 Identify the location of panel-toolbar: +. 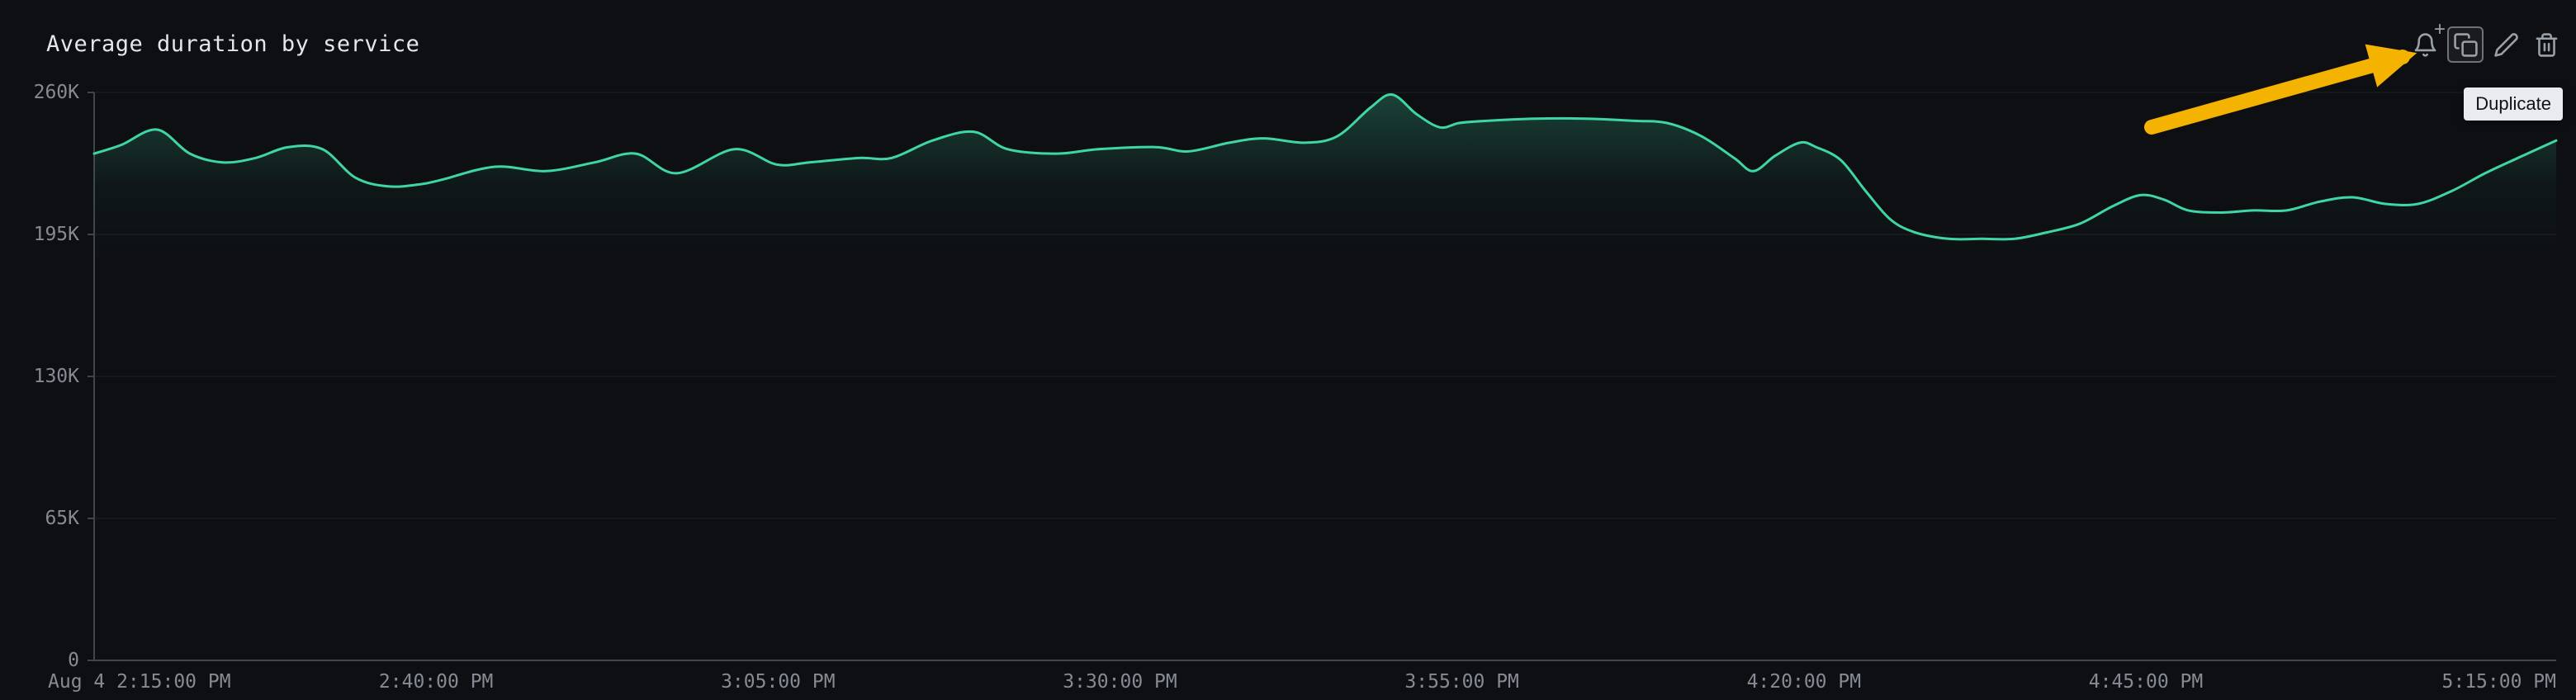
(2485, 41).